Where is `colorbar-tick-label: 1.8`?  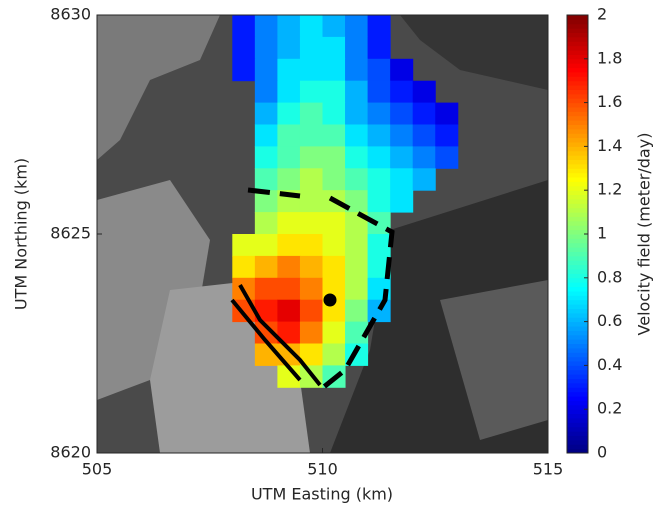 colorbar-tick-label: 1.8 is located at coordinates (609, 57).